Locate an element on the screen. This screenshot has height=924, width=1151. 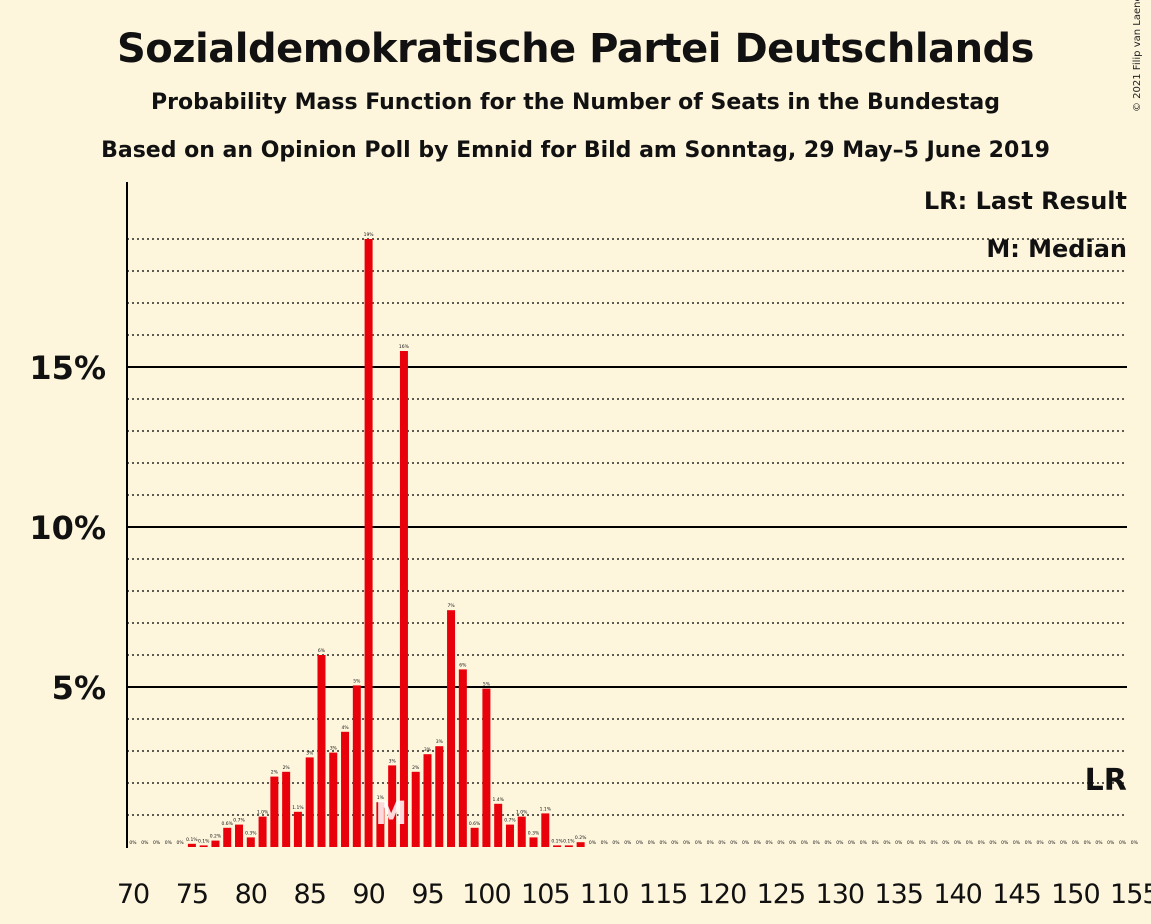
x-tick-label-125: 125 is located at coordinates (781, 894).